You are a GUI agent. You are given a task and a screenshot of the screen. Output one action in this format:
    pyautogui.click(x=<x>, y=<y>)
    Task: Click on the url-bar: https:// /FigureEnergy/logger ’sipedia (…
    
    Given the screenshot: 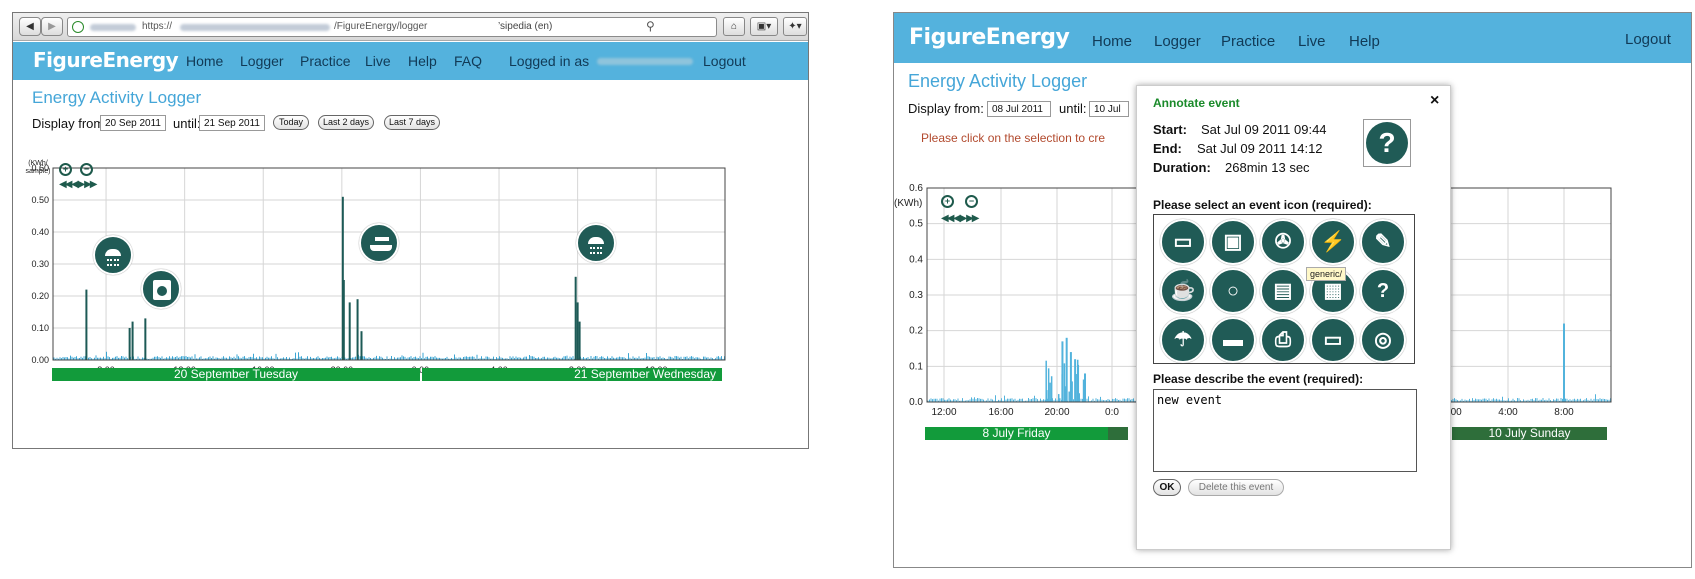 What is the action you would take?
    pyautogui.click(x=392, y=27)
    